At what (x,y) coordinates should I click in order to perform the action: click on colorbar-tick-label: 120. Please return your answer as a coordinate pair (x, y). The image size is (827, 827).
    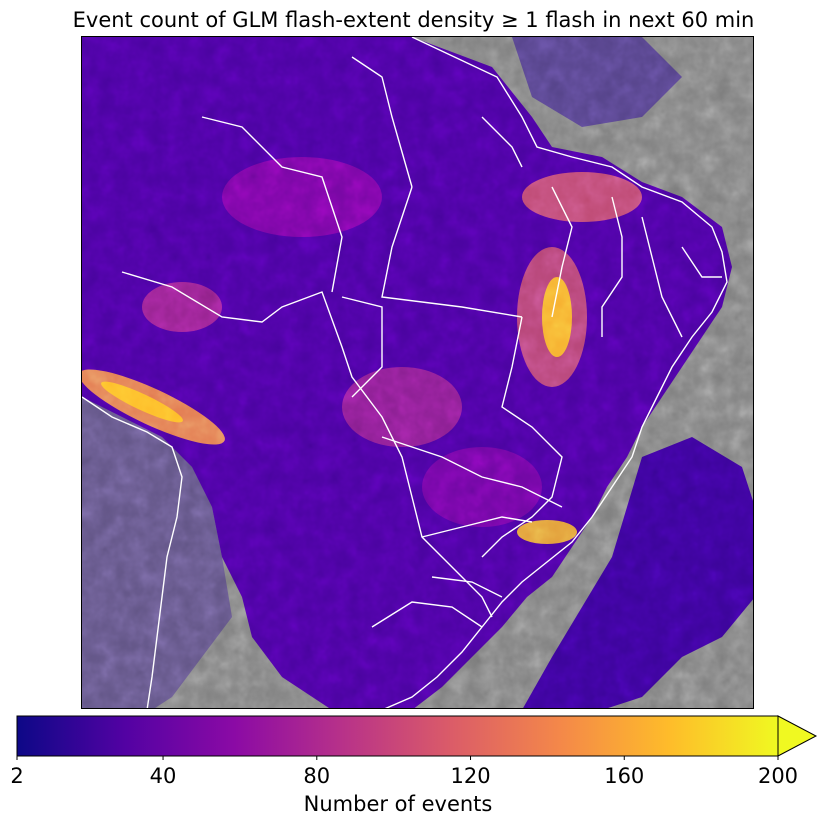
    Looking at the image, I should click on (470, 776).